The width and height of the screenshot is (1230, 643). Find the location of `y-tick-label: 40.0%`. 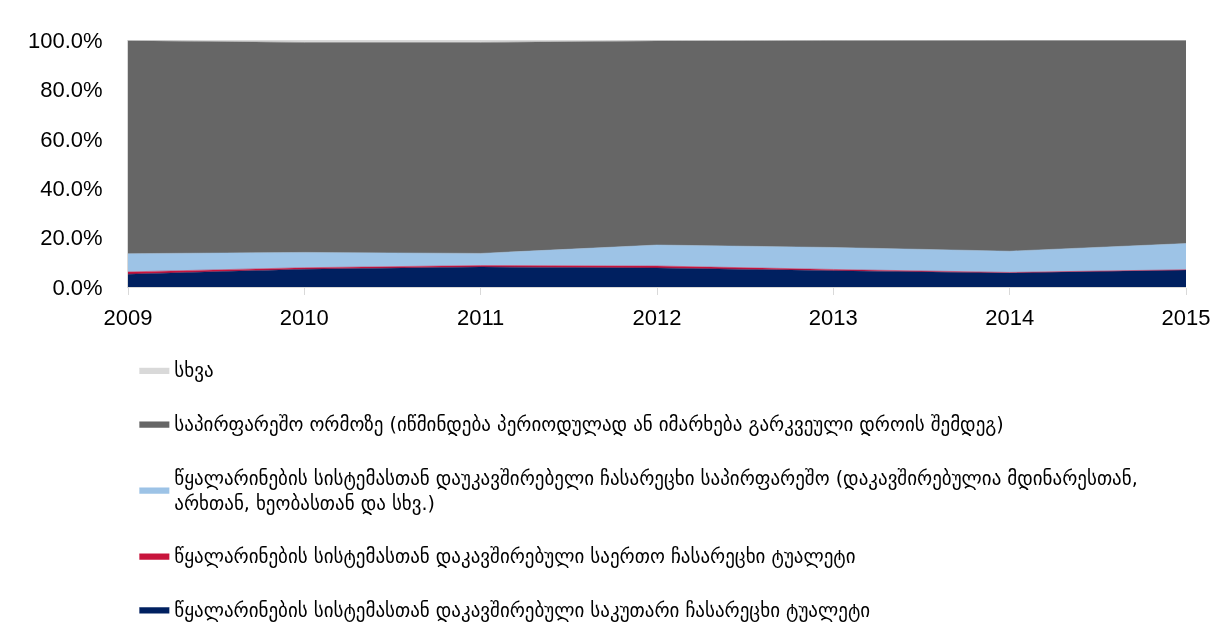

y-tick-label: 40.0% is located at coordinates (71, 188).